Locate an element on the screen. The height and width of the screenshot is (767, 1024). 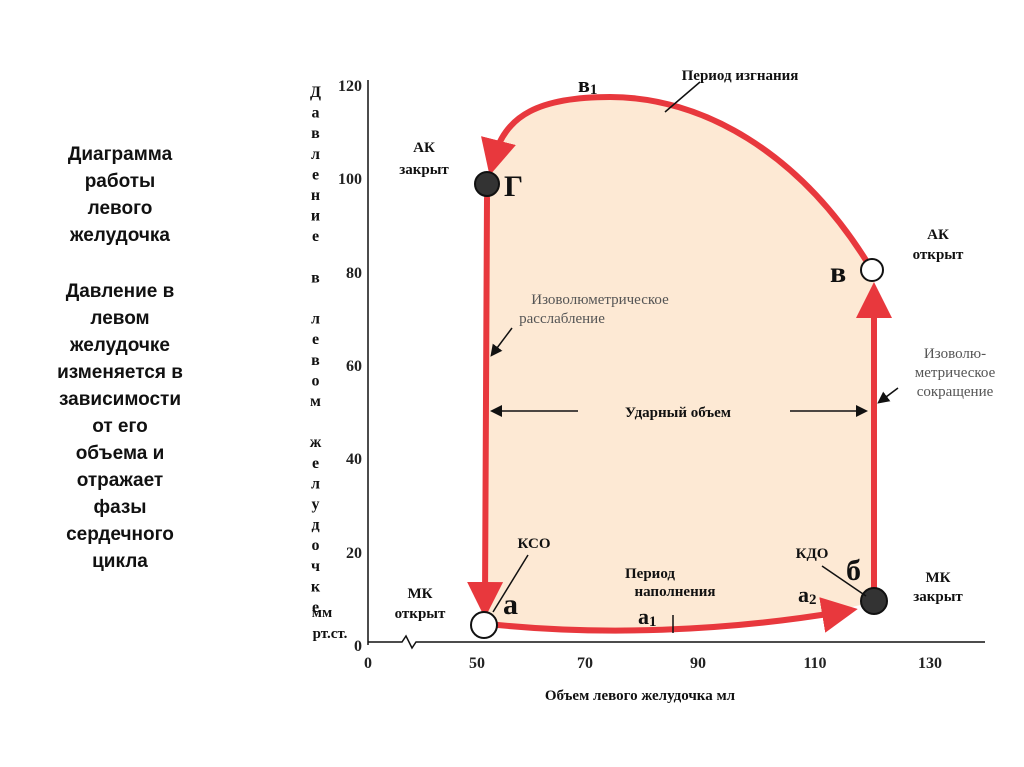
point-label: г is located at coordinates (513, 186).